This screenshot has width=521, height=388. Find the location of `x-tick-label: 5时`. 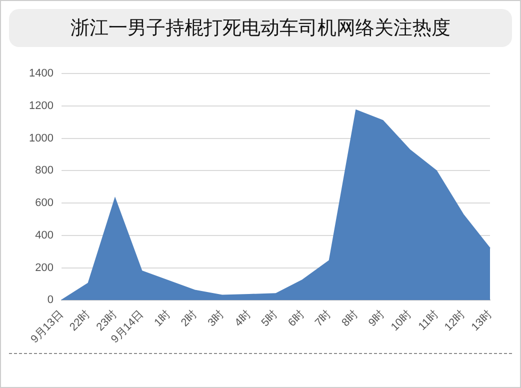

x-tick-label: 5时 is located at coordinates (269, 319).